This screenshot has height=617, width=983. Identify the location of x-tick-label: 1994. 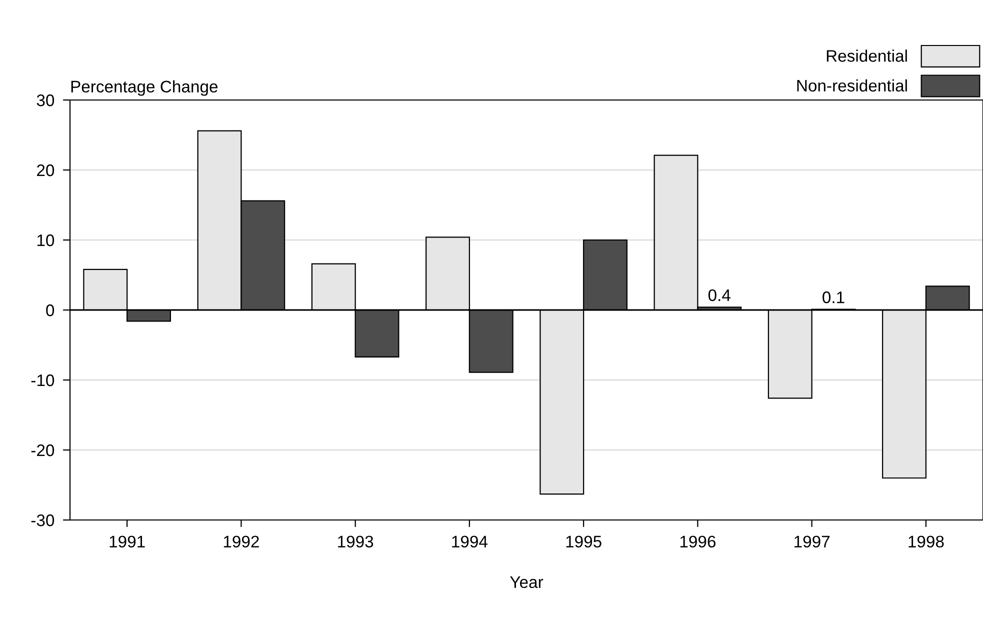
(470, 542).